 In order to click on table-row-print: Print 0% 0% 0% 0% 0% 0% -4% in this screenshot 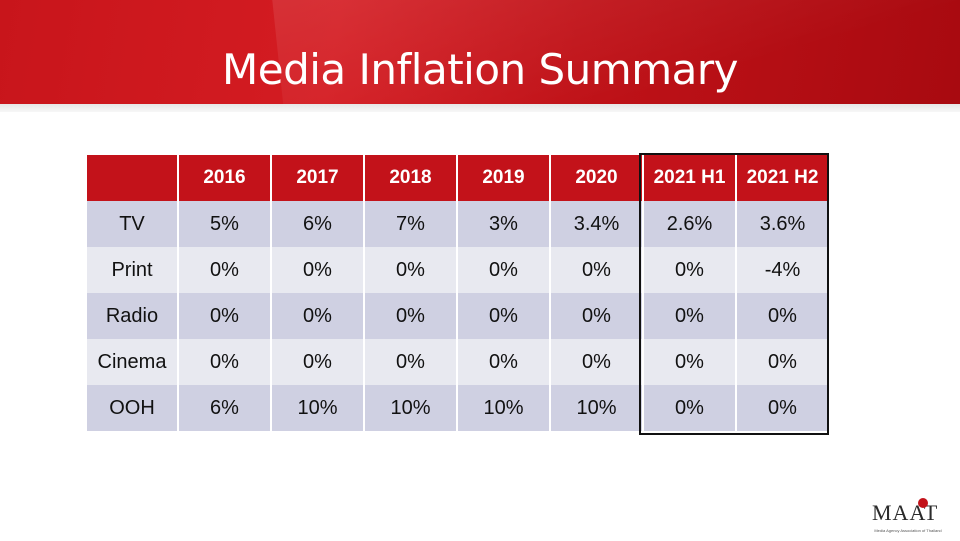, I will do `click(457, 270)`.